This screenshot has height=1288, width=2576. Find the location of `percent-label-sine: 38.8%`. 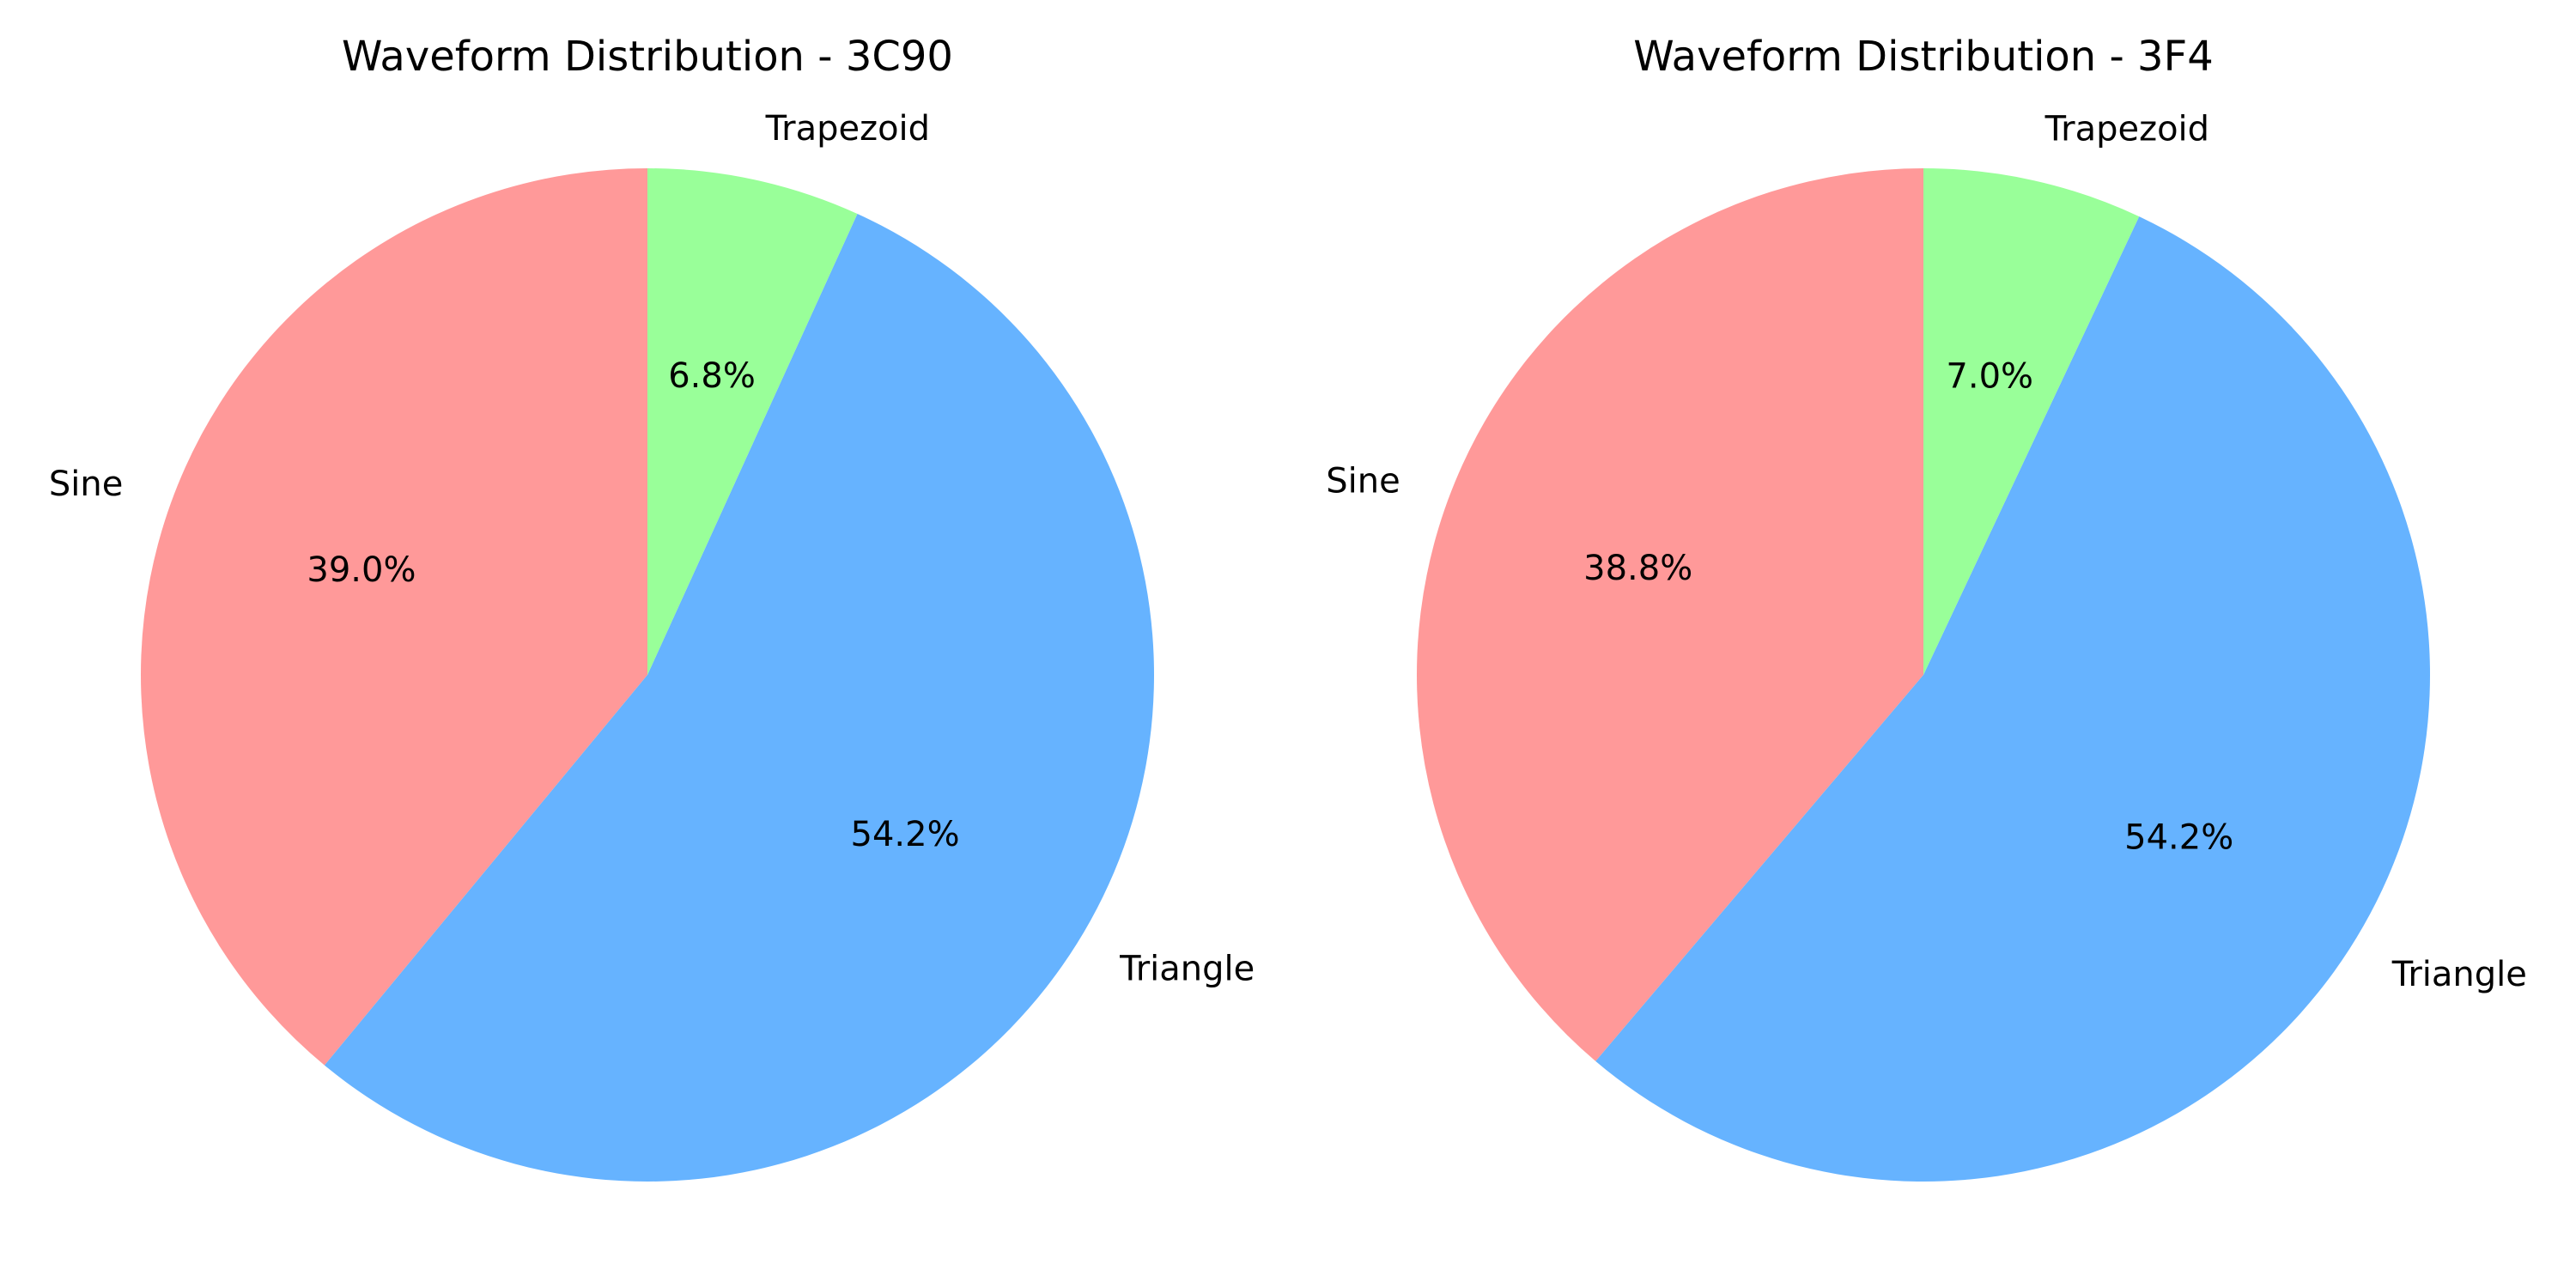

percent-label-sine: 38.8% is located at coordinates (1638, 568).